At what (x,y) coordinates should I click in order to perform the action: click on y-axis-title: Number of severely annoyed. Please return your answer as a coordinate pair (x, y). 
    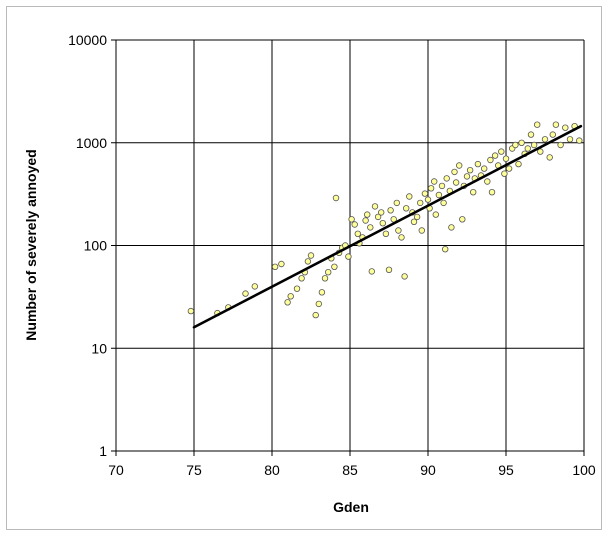
    Looking at the image, I should click on (31, 244).